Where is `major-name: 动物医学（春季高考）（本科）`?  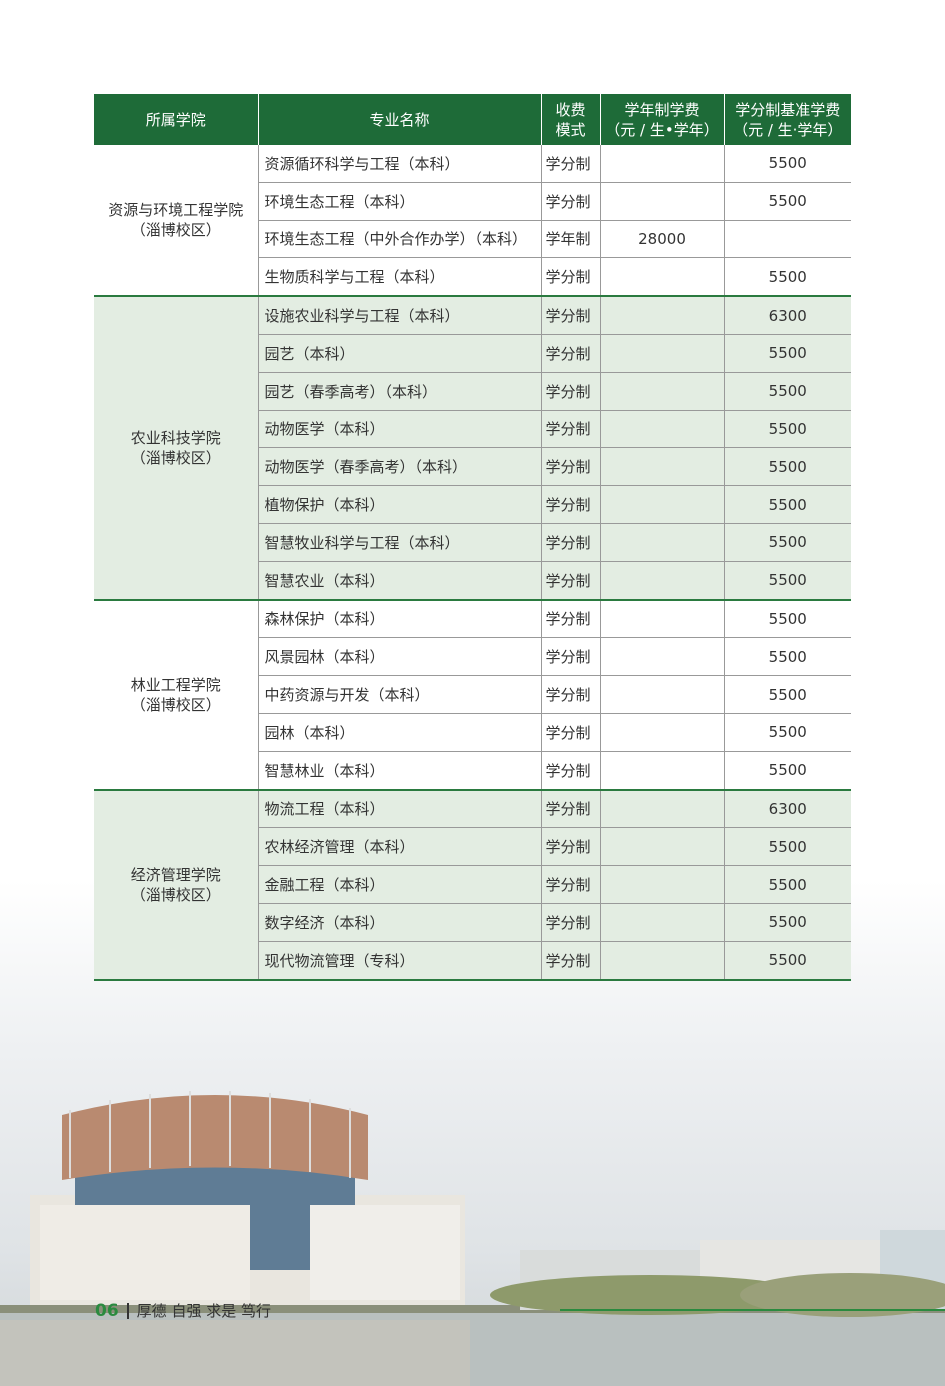 major-name: 动物医学（春季高考）（本科） is located at coordinates (399, 467).